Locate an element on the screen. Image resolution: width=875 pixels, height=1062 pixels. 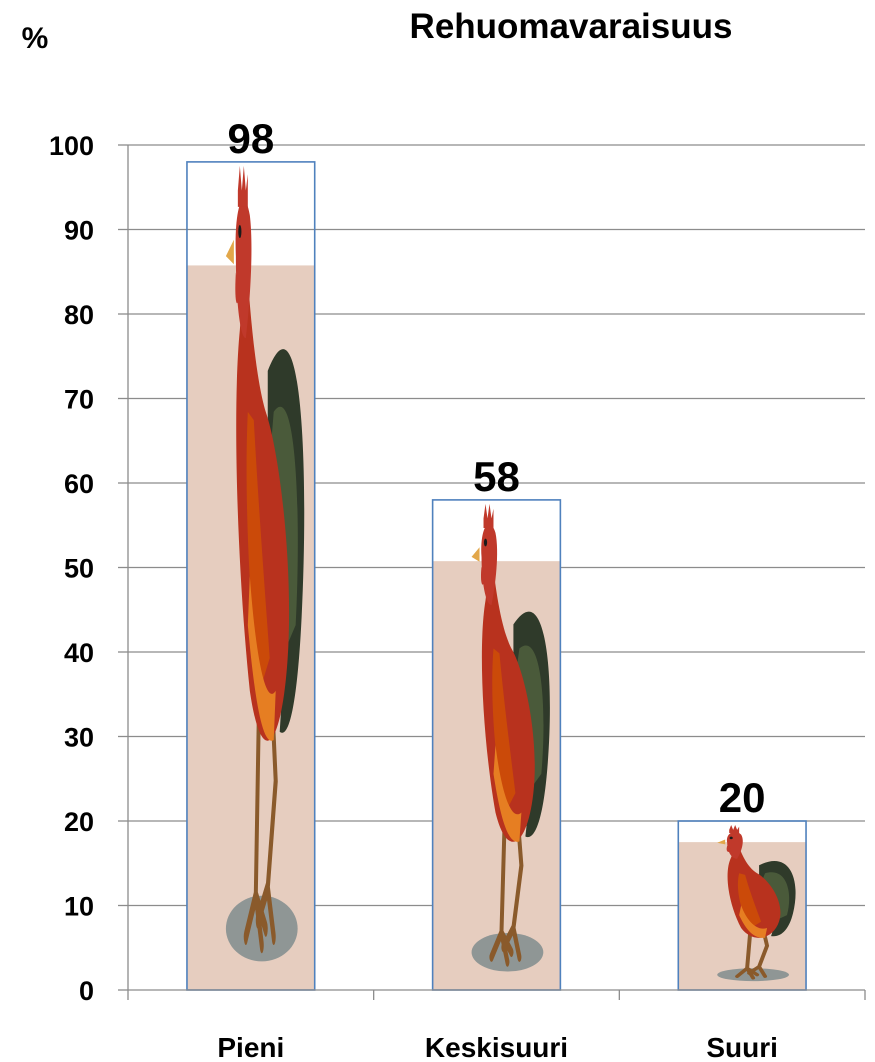
y-tick-label: 10 is located at coordinates (79, 907).